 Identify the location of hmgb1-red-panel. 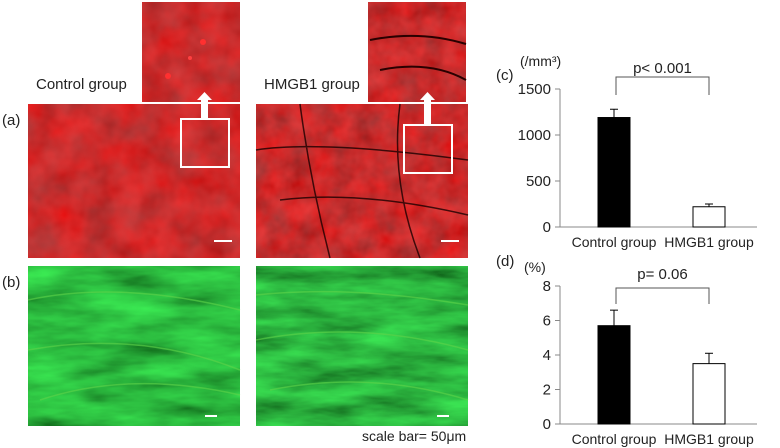
(362, 175).